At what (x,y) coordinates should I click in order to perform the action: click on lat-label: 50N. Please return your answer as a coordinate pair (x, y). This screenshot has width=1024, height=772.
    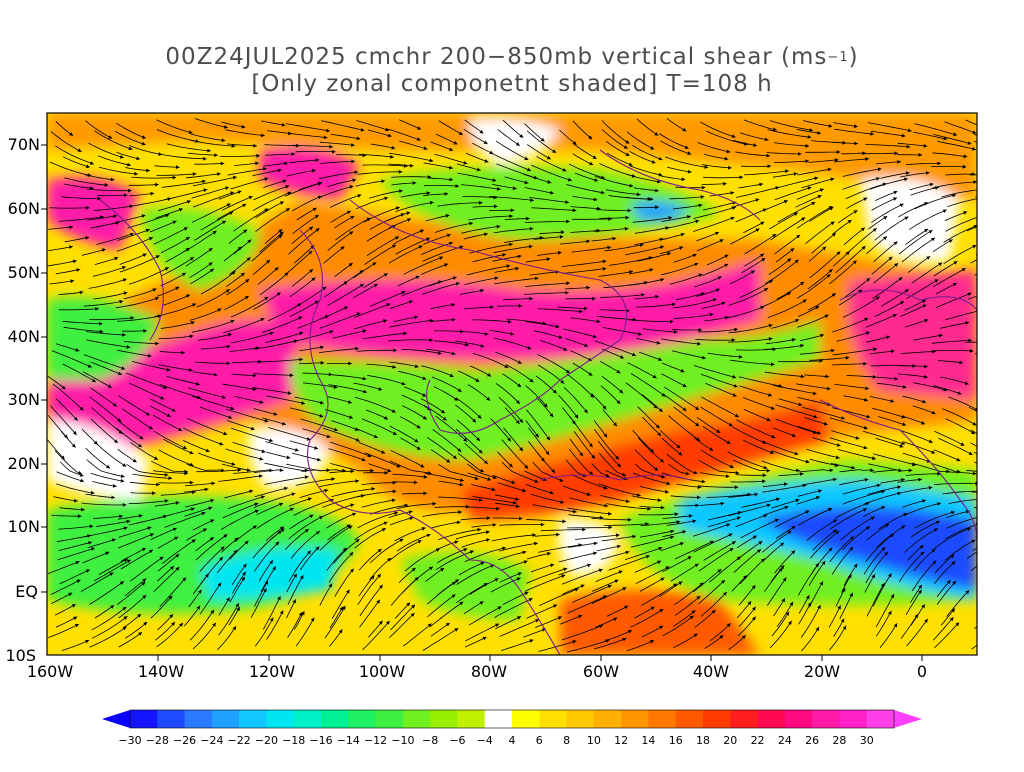
    Looking at the image, I should click on (24, 272).